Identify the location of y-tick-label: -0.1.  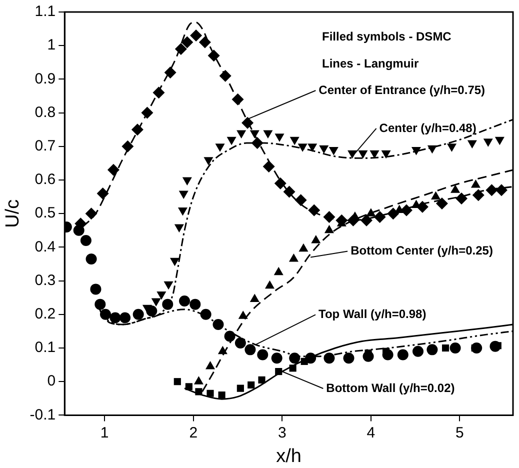
(43, 415).